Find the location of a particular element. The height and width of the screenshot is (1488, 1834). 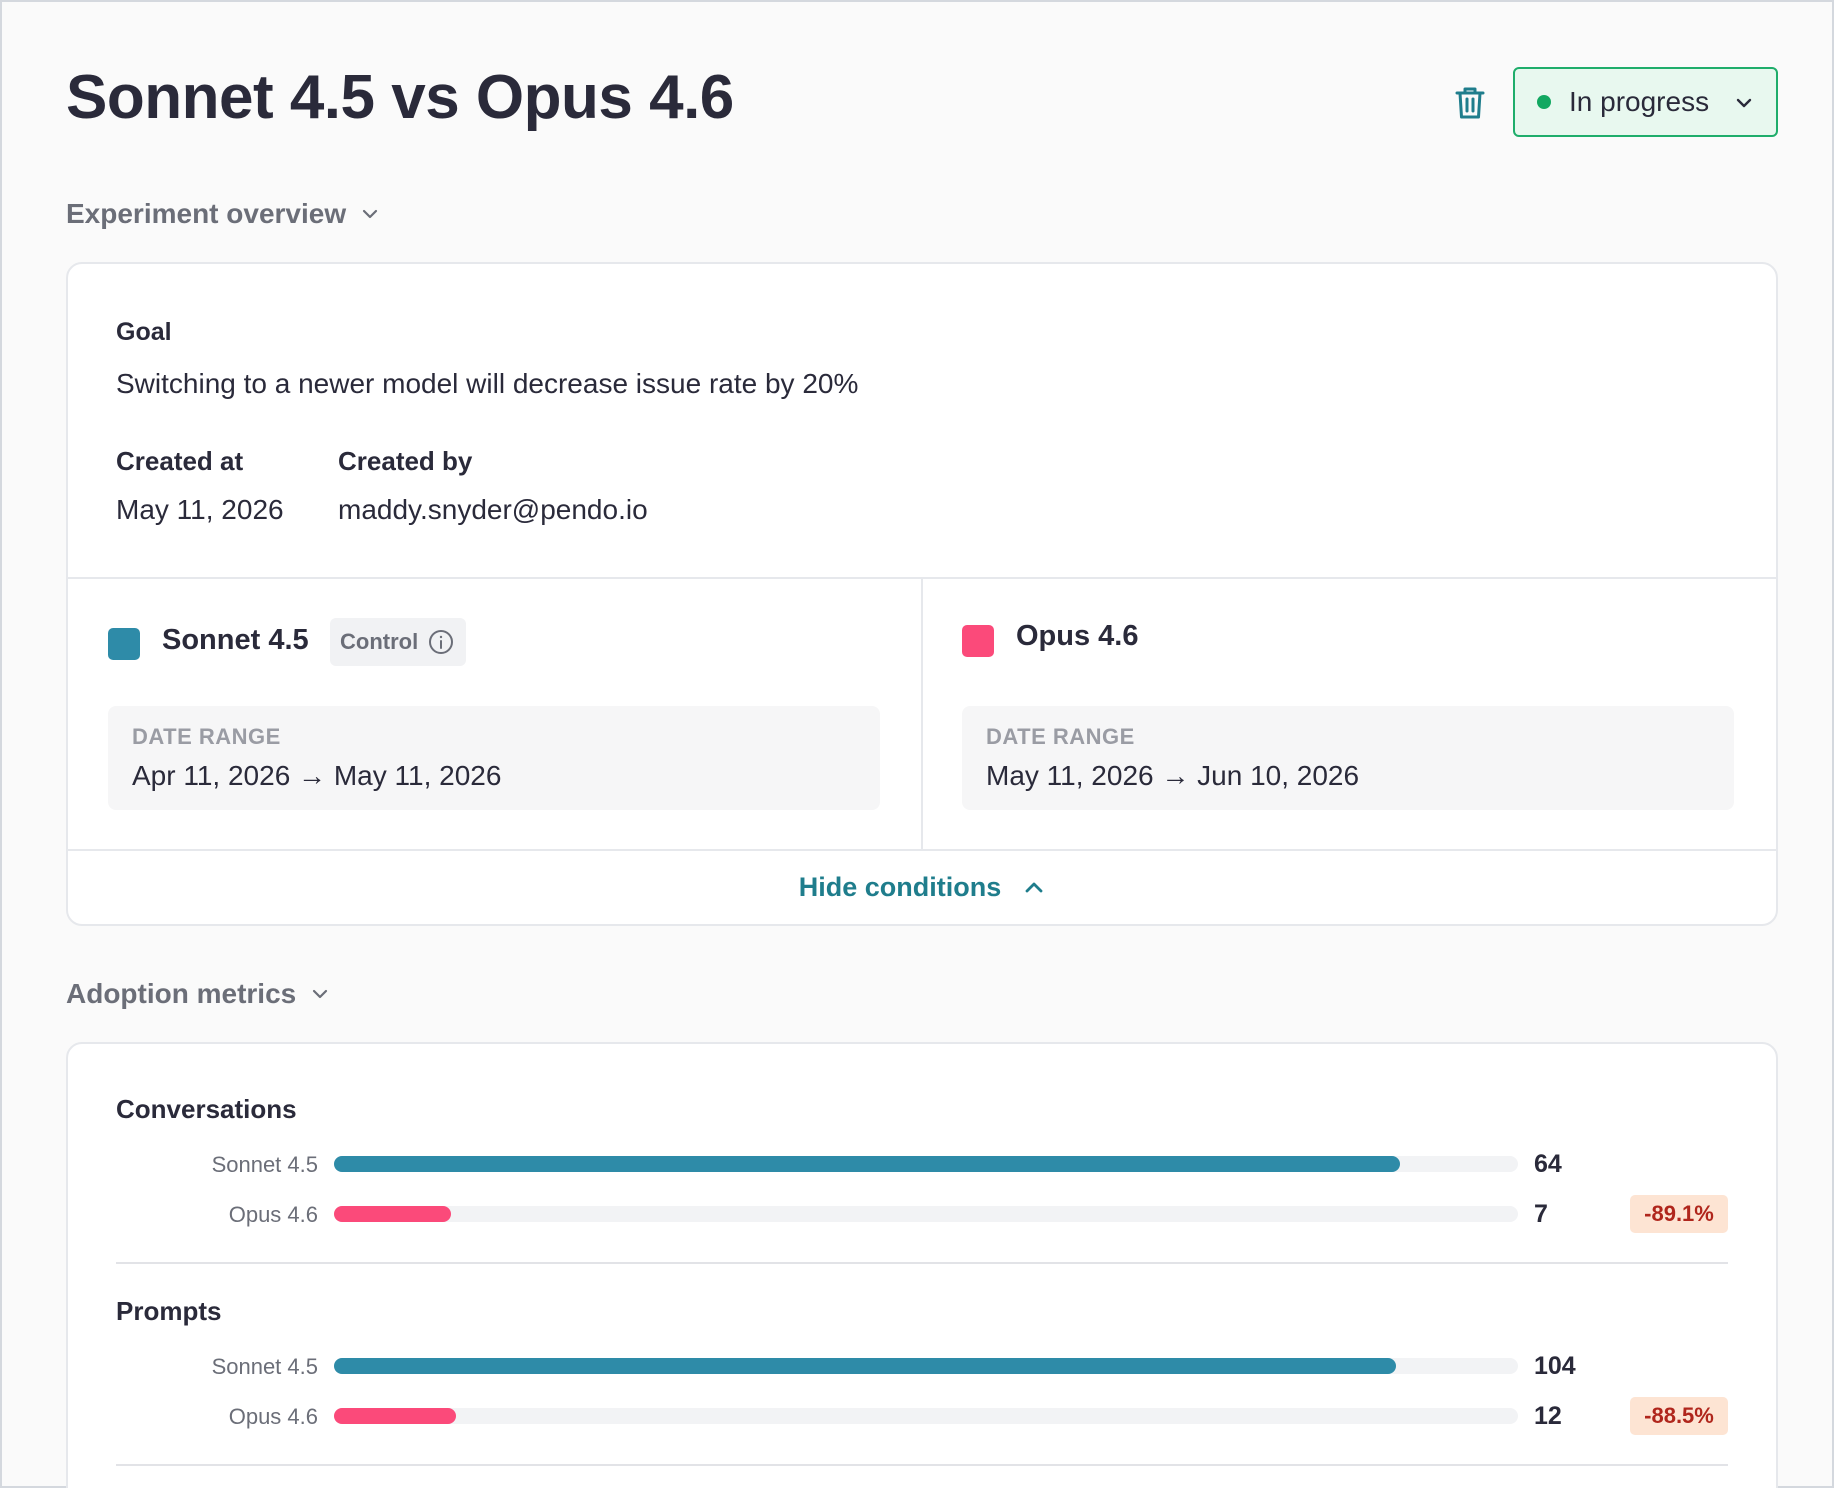

adoption-metrics-toggle: Adoption metrics is located at coordinates (198, 994).